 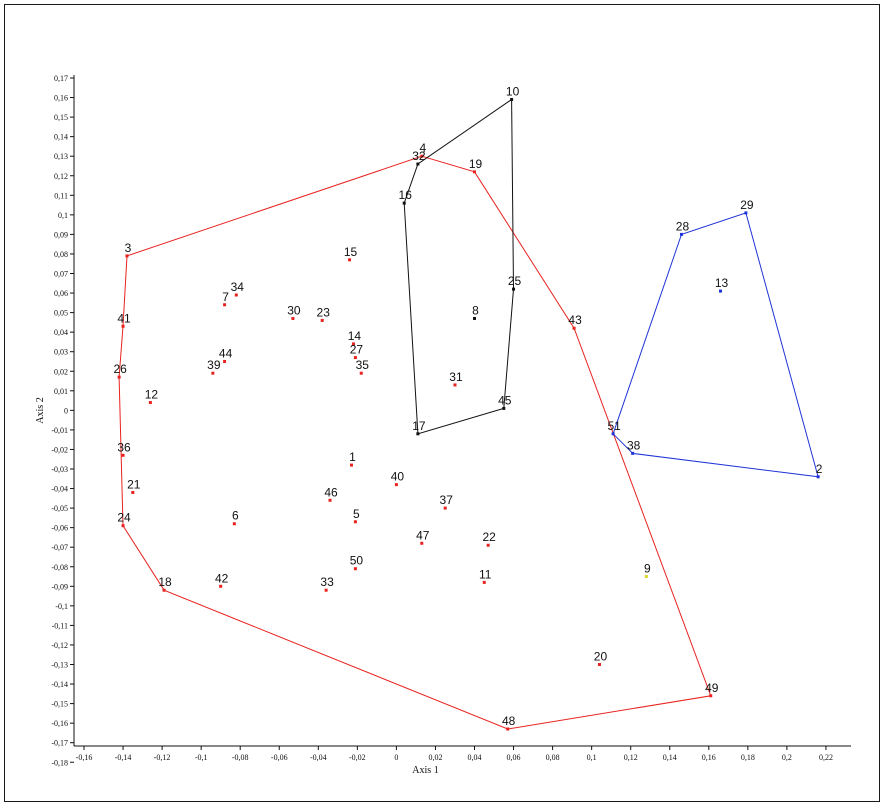 I want to click on x-tick-label: -0,16, so click(x=84, y=757).